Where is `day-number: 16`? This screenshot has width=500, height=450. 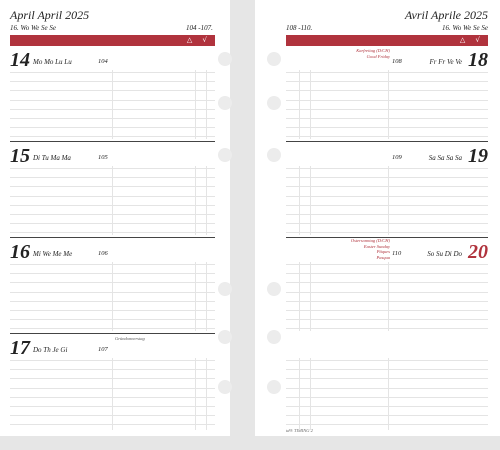
day-number: 16 is located at coordinates (20, 252).